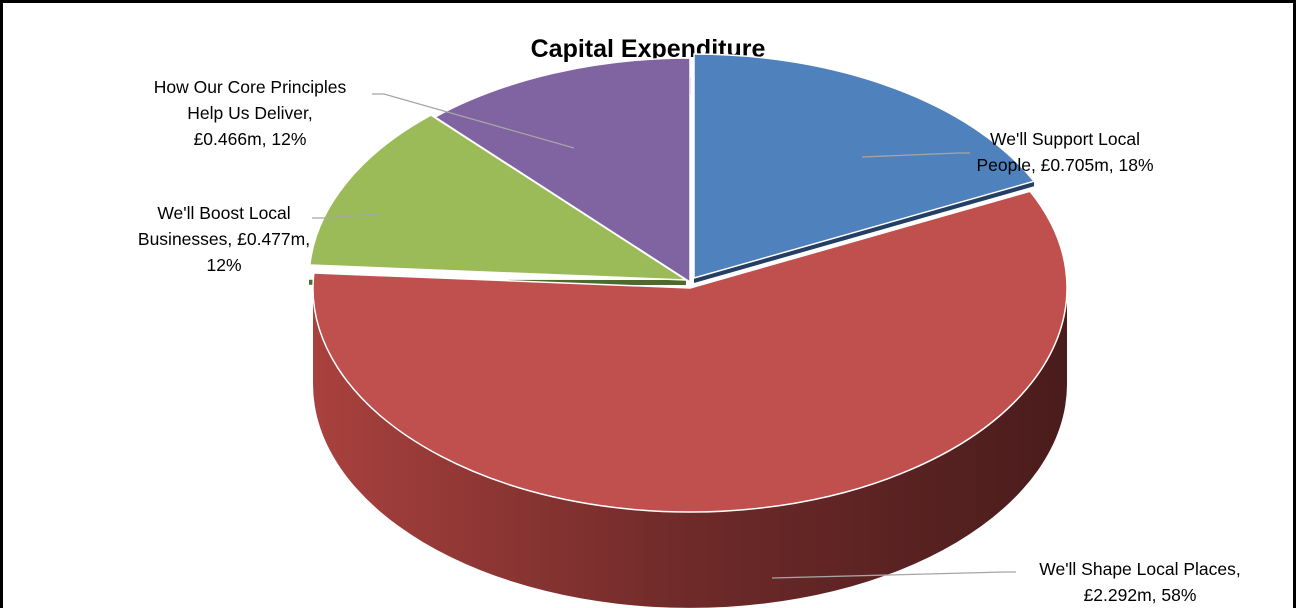 Image resolution: width=1296 pixels, height=608 pixels. I want to click on data-label-line: 12%, so click(224, 265).